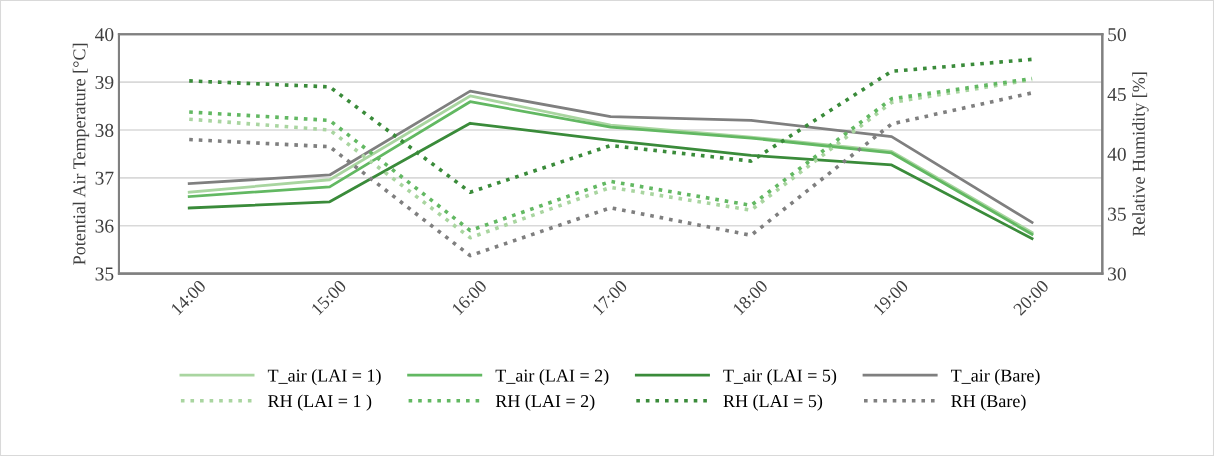 The image size is (1214, 456). Describe the element at coordinates (1117, 35) in the screenshot. I see `y2-tick-label: 50` at that location.